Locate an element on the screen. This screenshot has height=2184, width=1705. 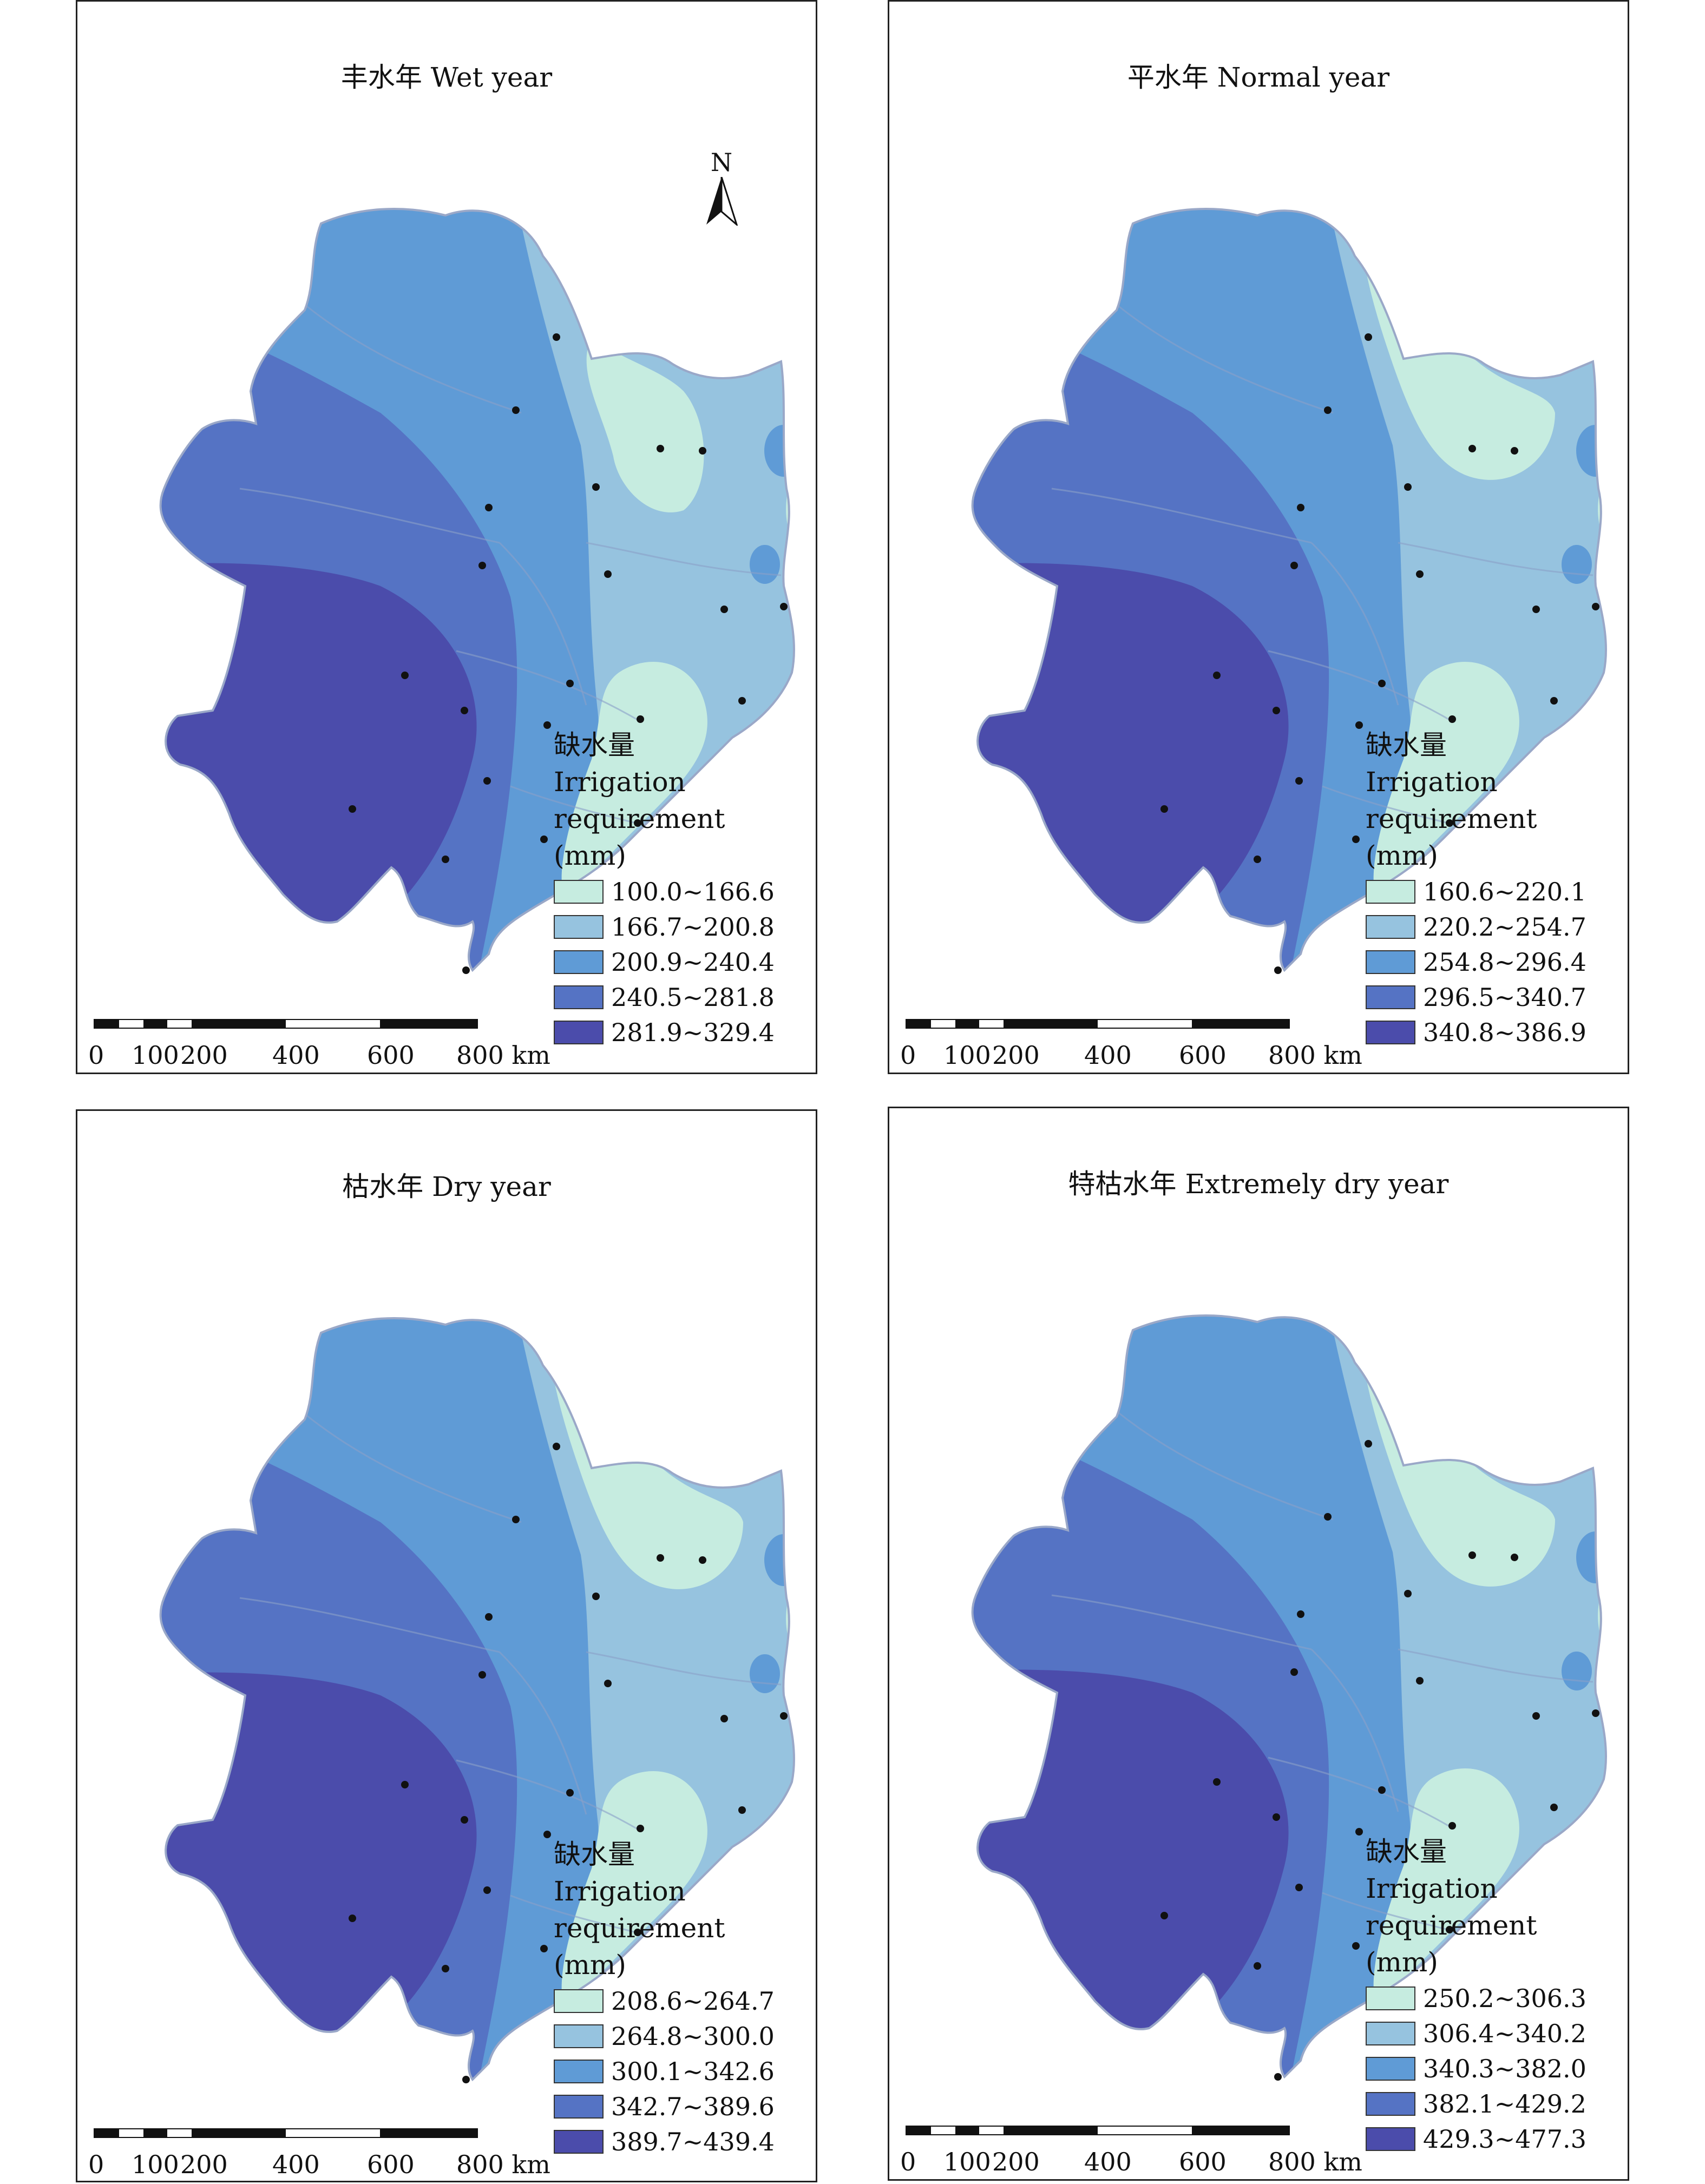
scale-label: 400 is located at coordinates (1108, 2162).